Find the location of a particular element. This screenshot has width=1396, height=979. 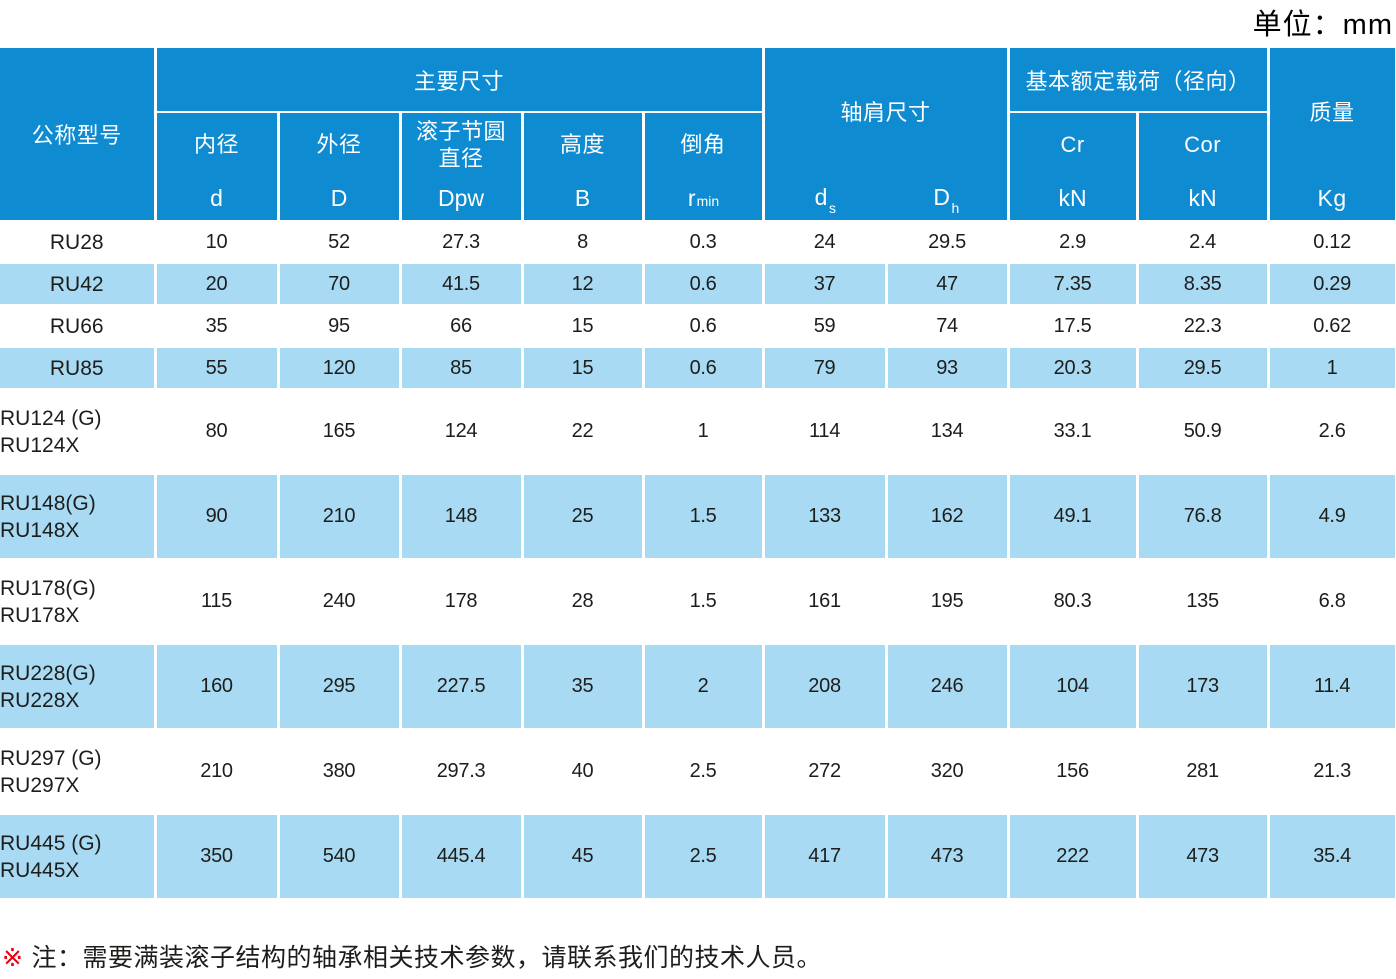

value-cell: 76.8 is located at coordinates (1203, 517).